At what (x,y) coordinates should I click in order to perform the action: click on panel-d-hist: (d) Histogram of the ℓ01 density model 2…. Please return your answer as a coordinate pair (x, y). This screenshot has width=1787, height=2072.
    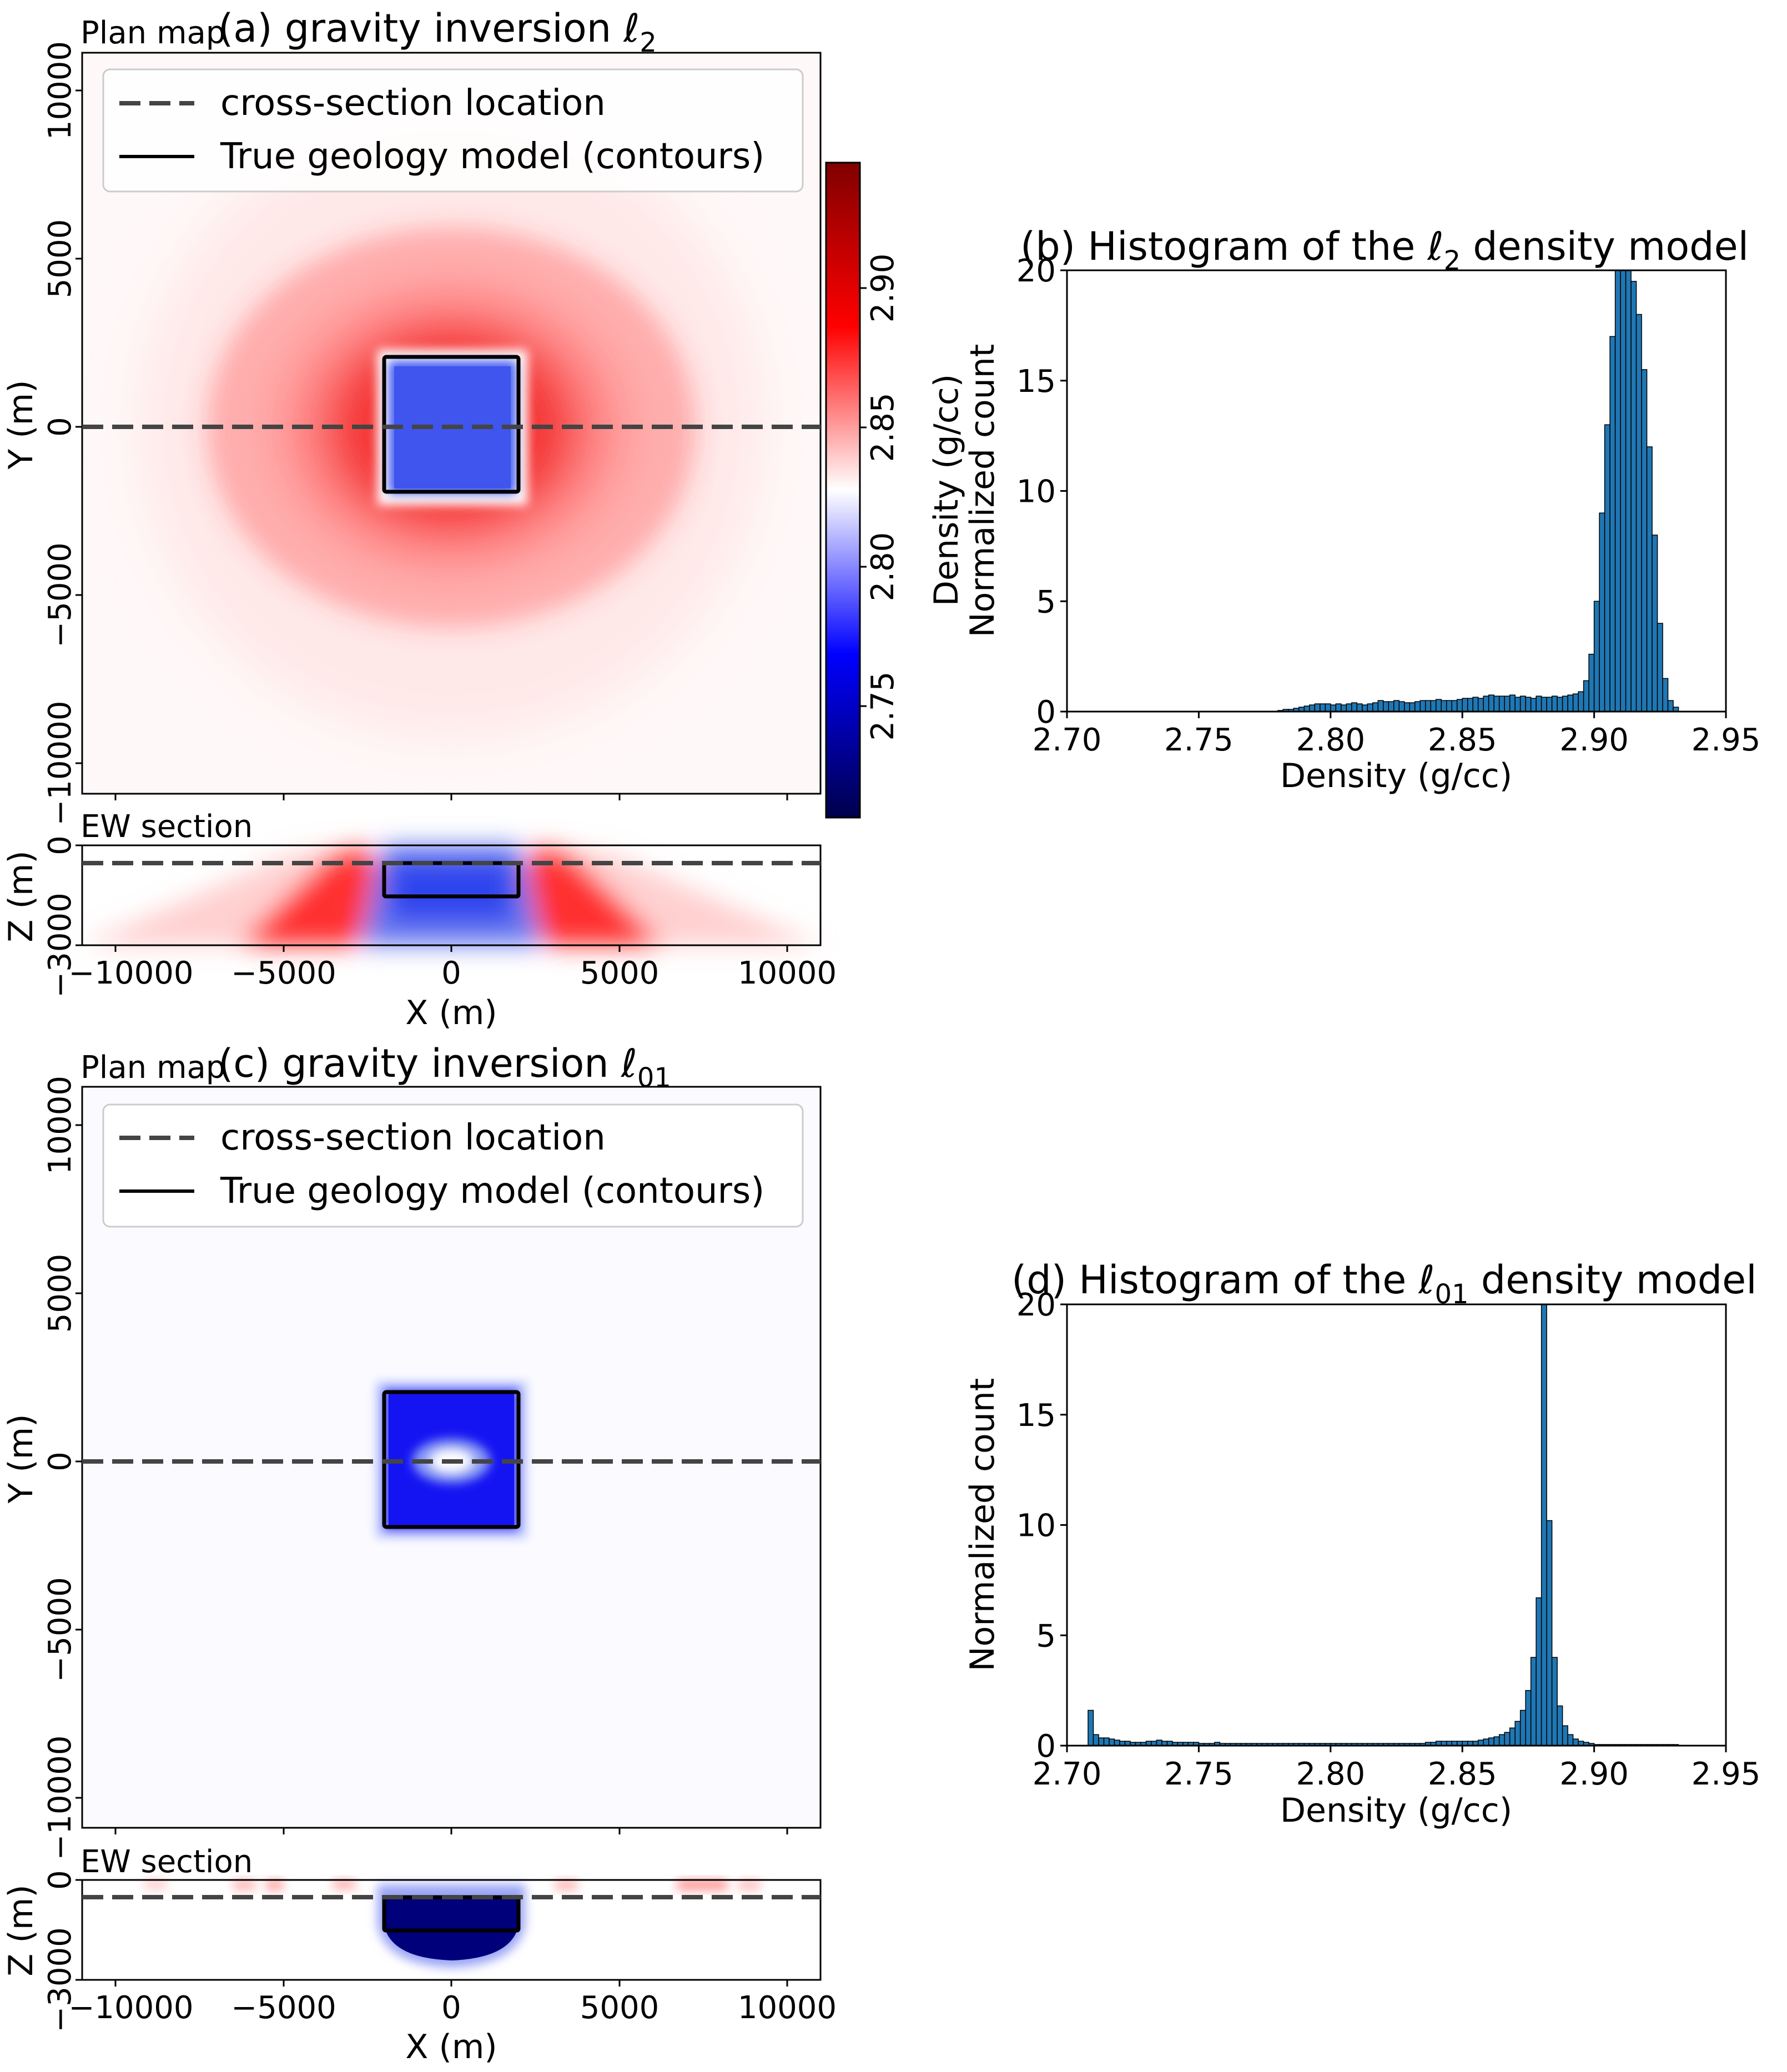
    Looking at the image, I should click on (1362, 1543).